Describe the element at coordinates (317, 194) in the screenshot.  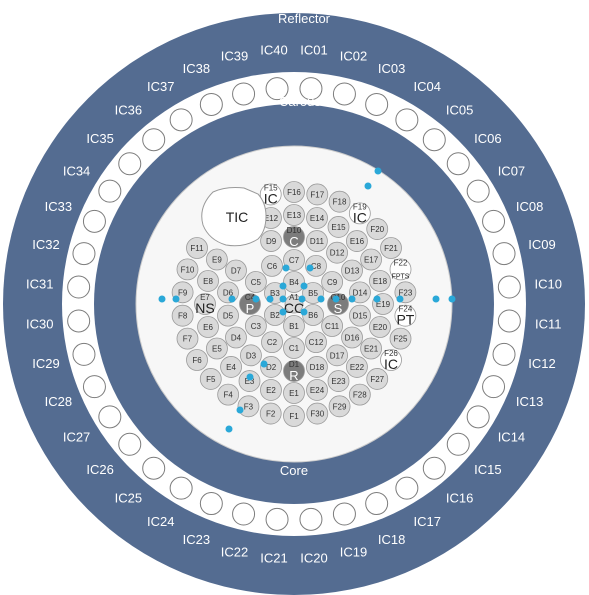
I see `core-position-f17` at that location.